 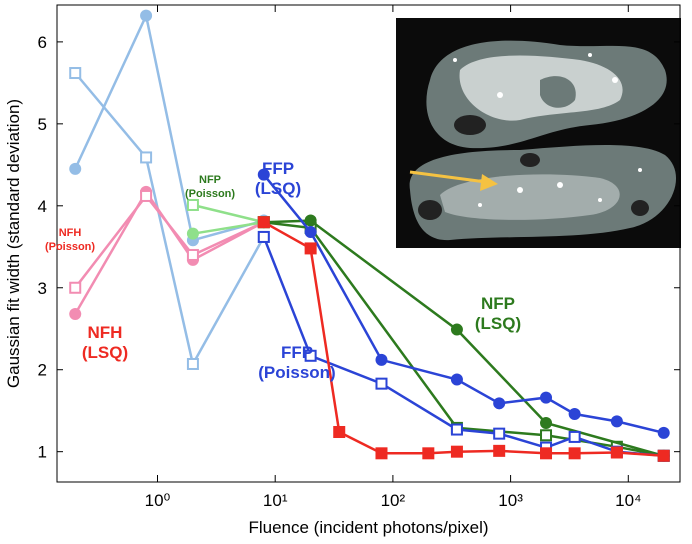 What do you see at coordinates (368, 527) in the screenshot?
I see `x-axis-label: Fluence (incident photons/pixel)` at bounding box center [368, 527].